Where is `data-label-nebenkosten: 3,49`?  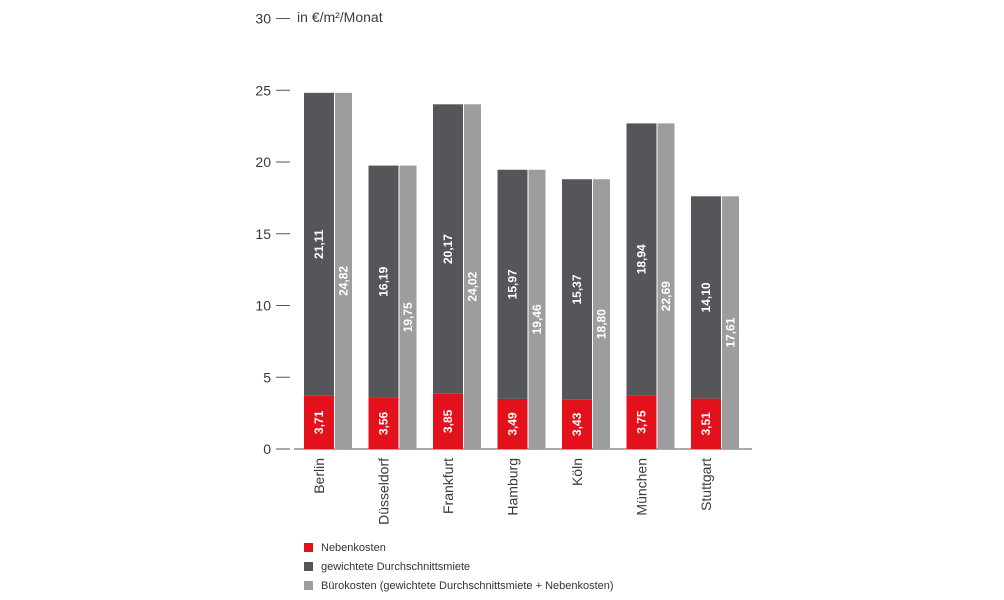
data-label-nebenkosten: 3,49 is located at coordinates (513, 424).